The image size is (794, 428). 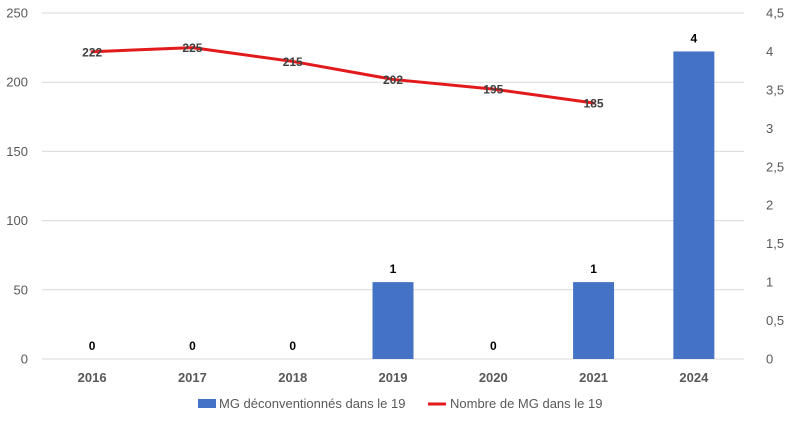 I want to click on x-category-label: 2018, so click(x=292, y=377).